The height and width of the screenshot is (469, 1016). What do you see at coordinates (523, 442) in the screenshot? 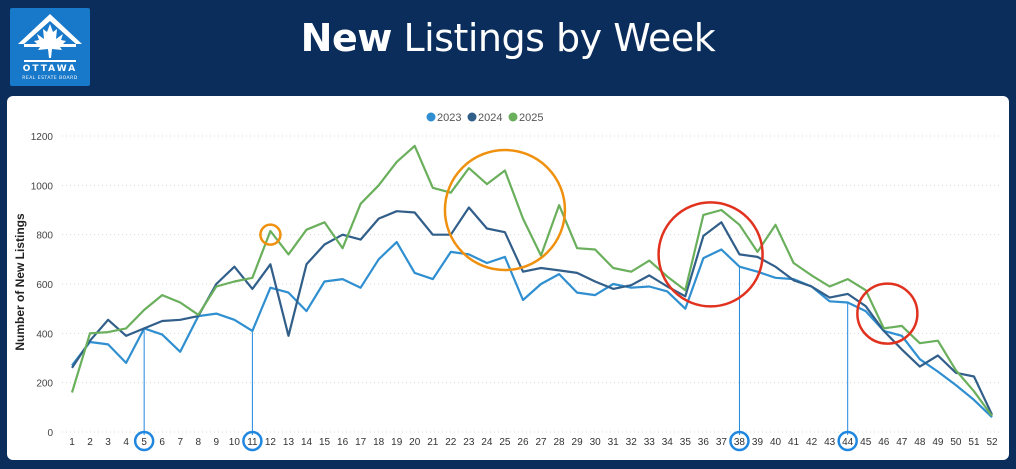
I see `x-tick-label: 26` at bounding box center [523, 442].